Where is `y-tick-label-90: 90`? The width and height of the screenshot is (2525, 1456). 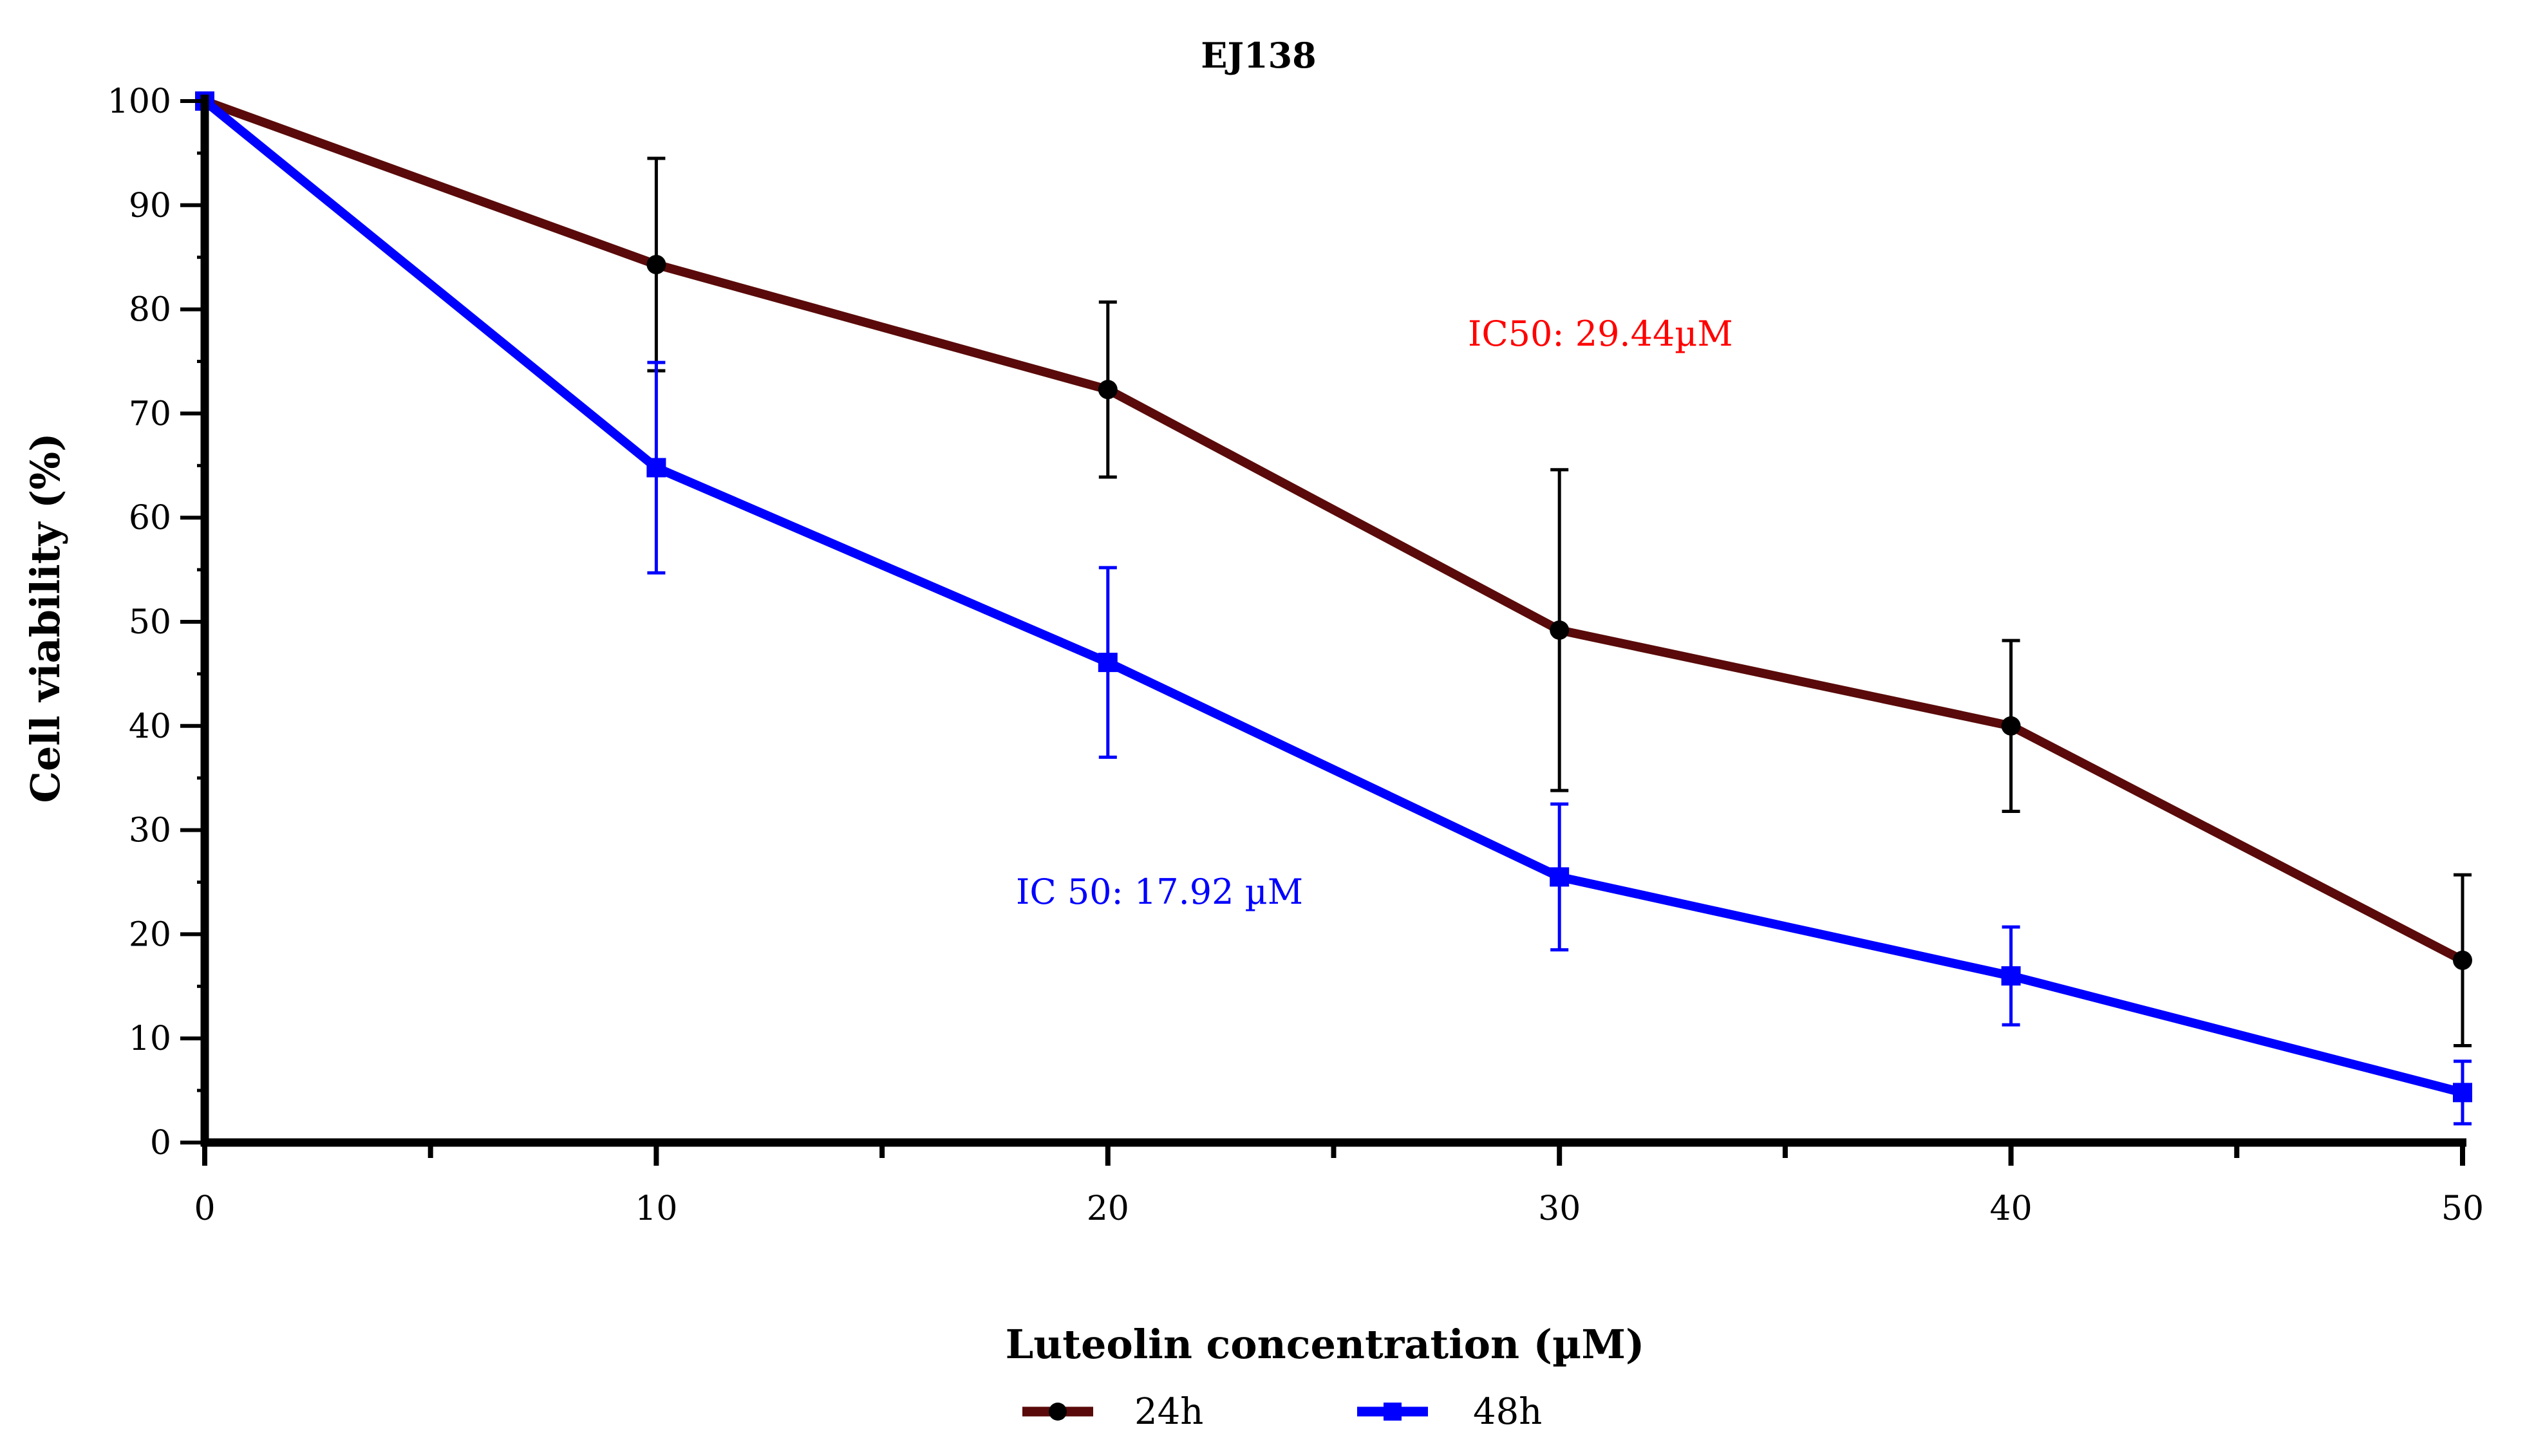 y-tick-label-90: 90 is located at coordinates (150, 206).